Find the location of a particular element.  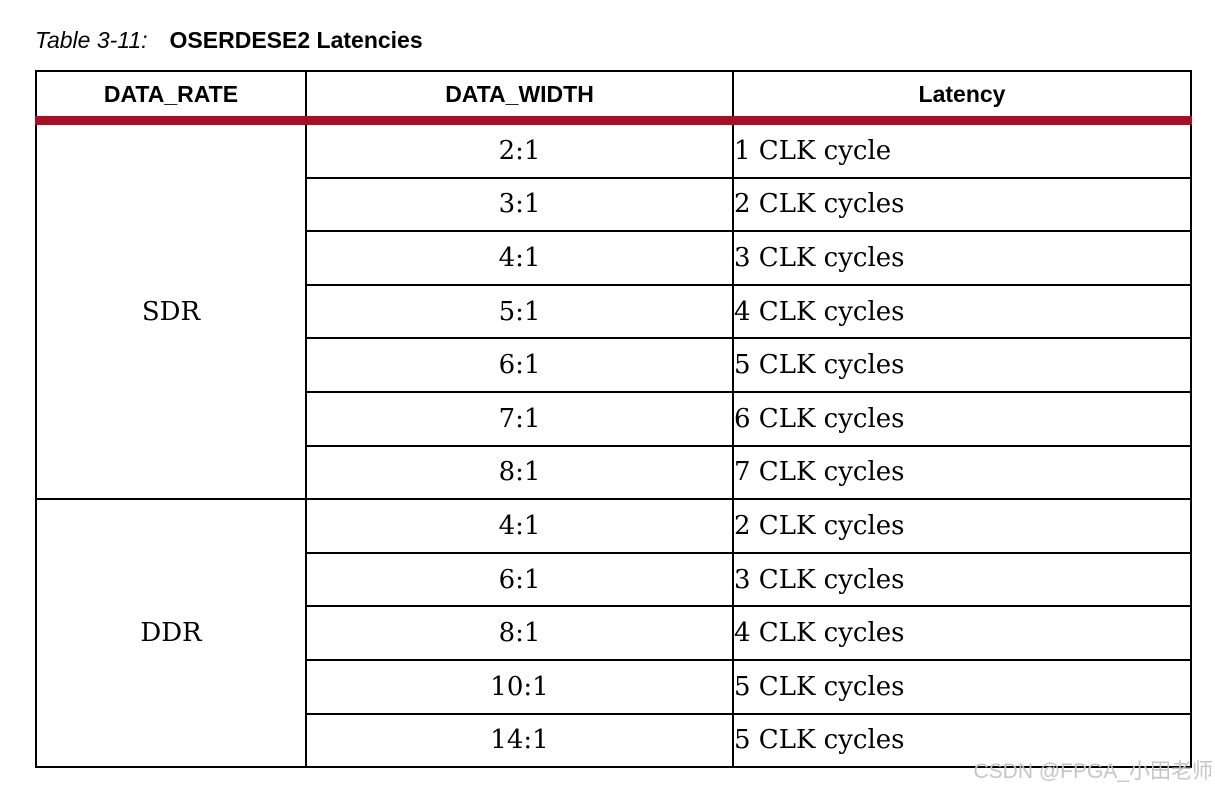

table-row: 6:1 5 CLK cycles is located at coordinates (614, 365).